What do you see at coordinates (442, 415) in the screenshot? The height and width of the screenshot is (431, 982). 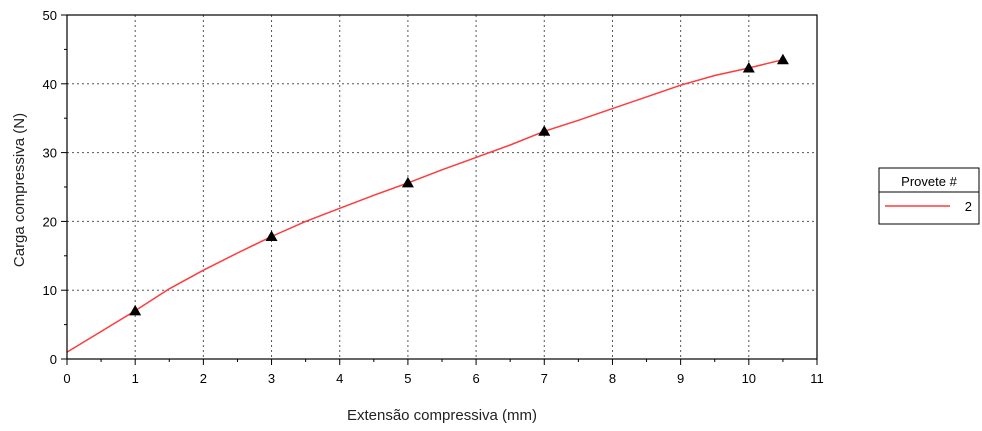 I see `x-axis-title: Extensão compressiva (mm)` at bounding box center [442, 415].